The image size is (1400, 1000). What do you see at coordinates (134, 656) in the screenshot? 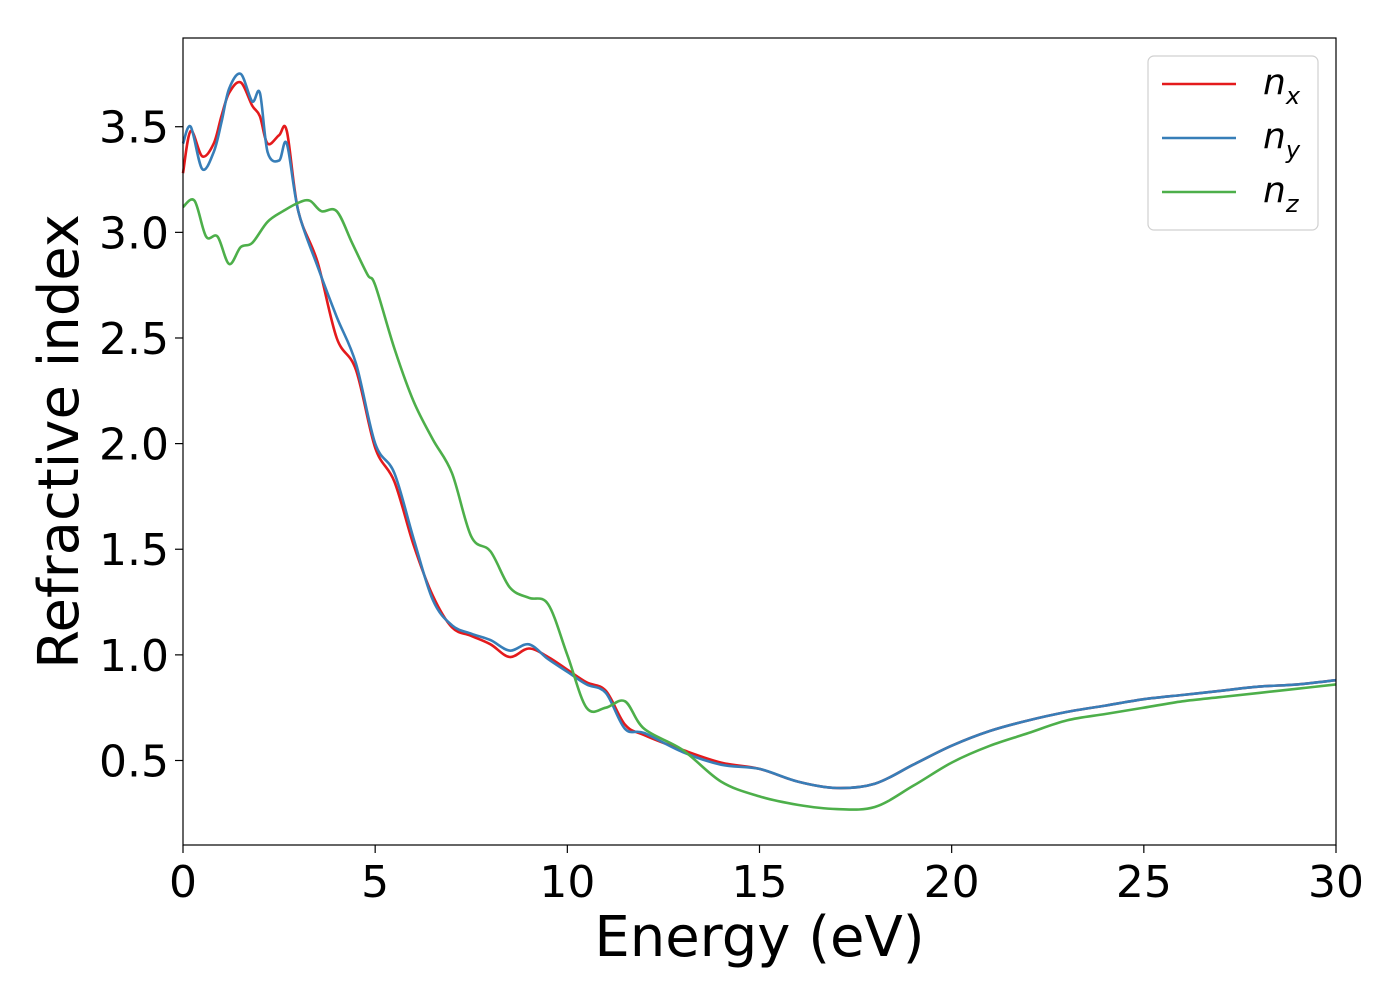
I see `y-tick-label: 1.0` at bounding box center [134, 656].